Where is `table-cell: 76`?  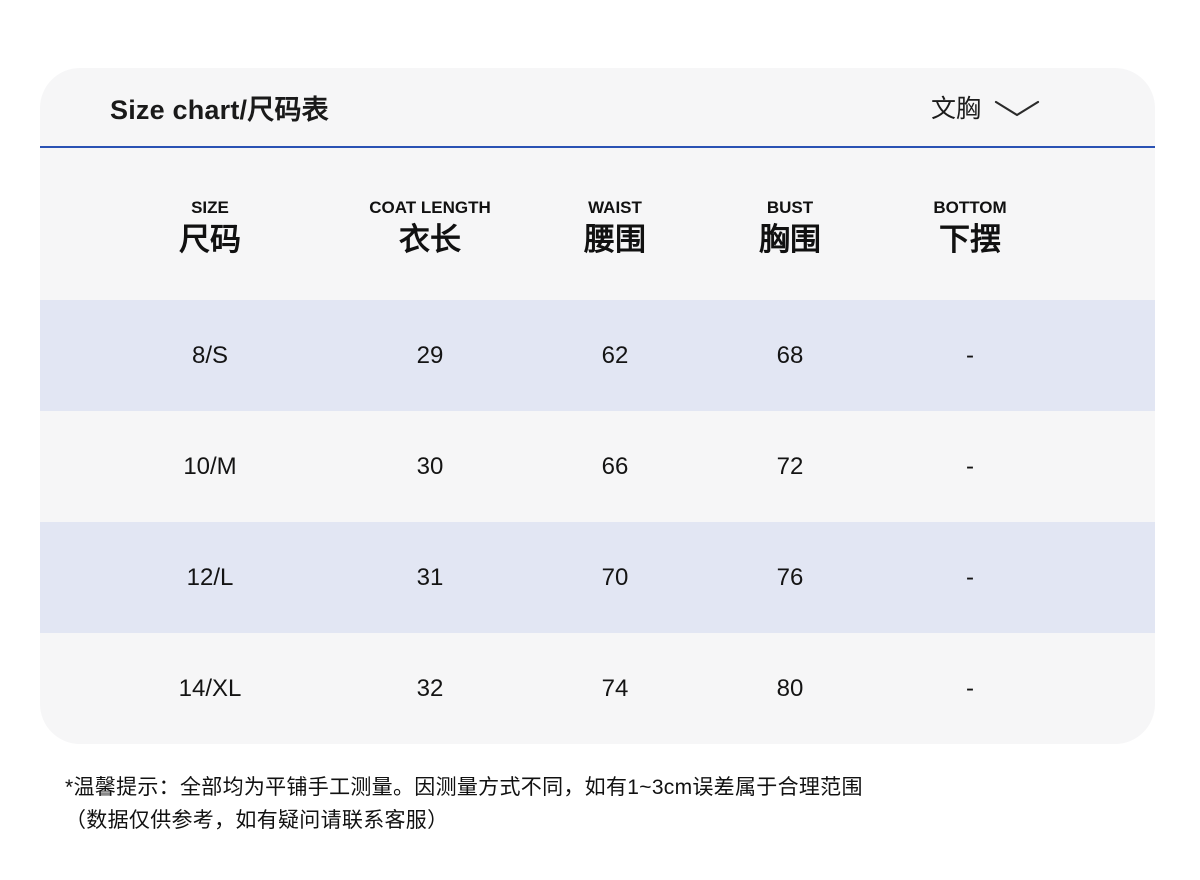 table-cell: 76 is located at coordinates (790, 577).